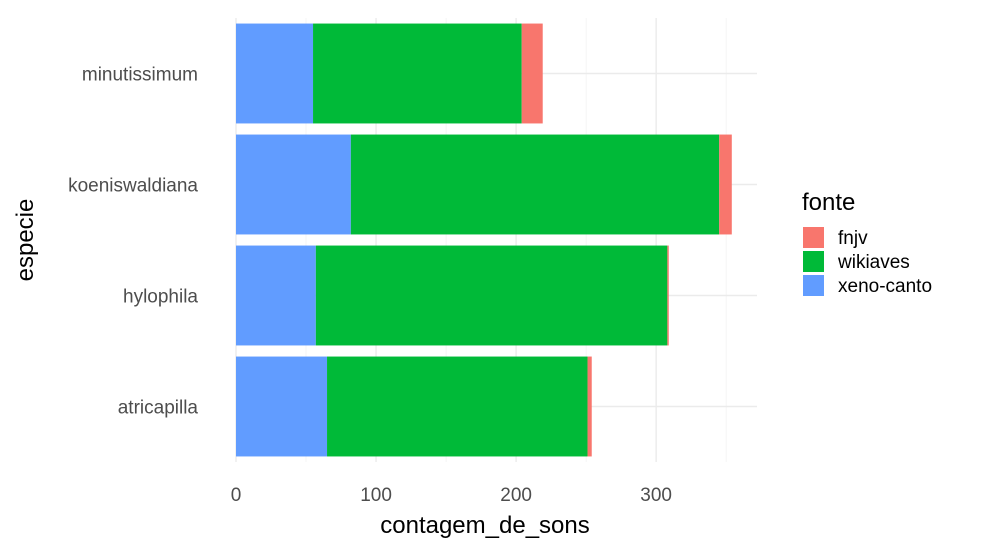  Describe the element at coordinates (457, 406) in the screenshot. I see `bar-atricapilla-wikiaves` at that location.